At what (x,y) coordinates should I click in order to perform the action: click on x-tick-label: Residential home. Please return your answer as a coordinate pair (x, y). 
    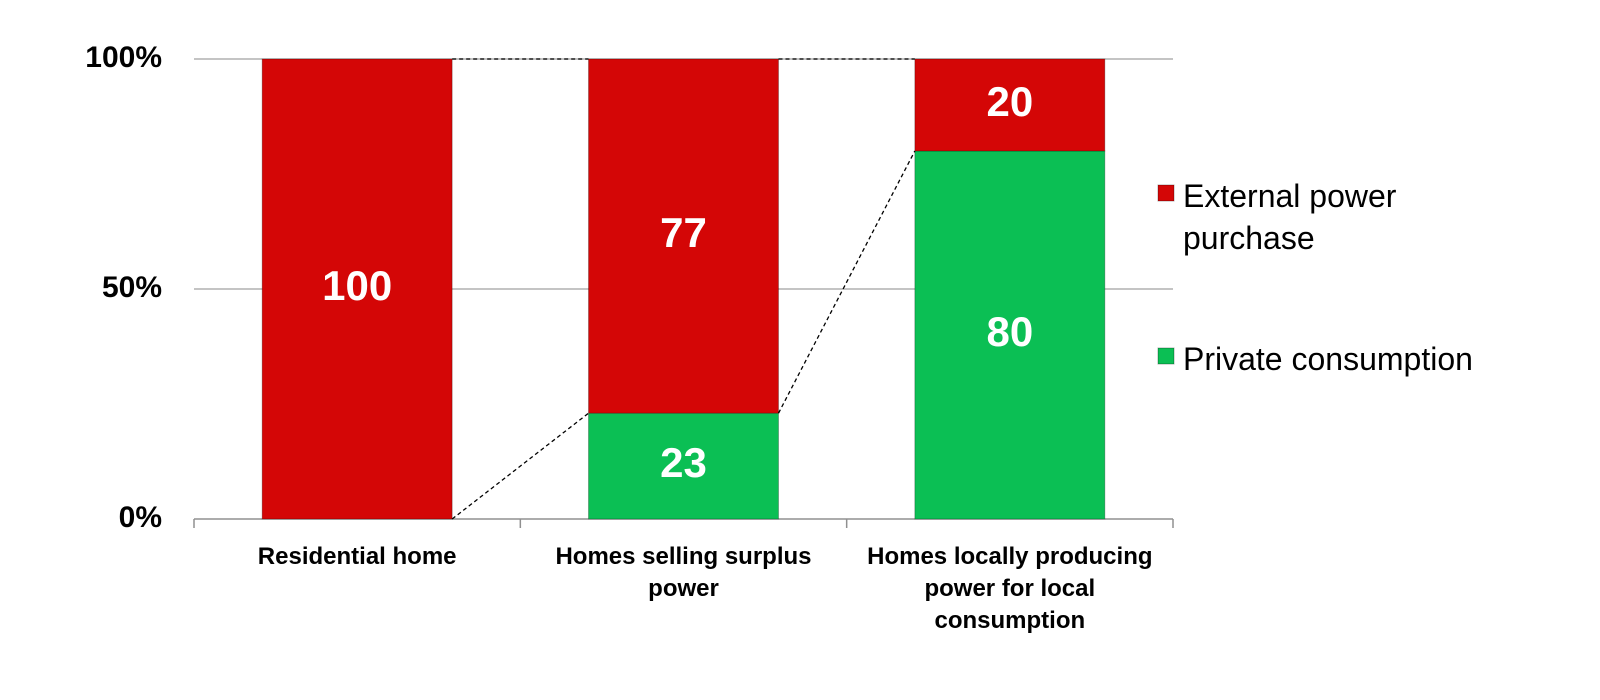
    Looking at the image, I should click on (357, 556).